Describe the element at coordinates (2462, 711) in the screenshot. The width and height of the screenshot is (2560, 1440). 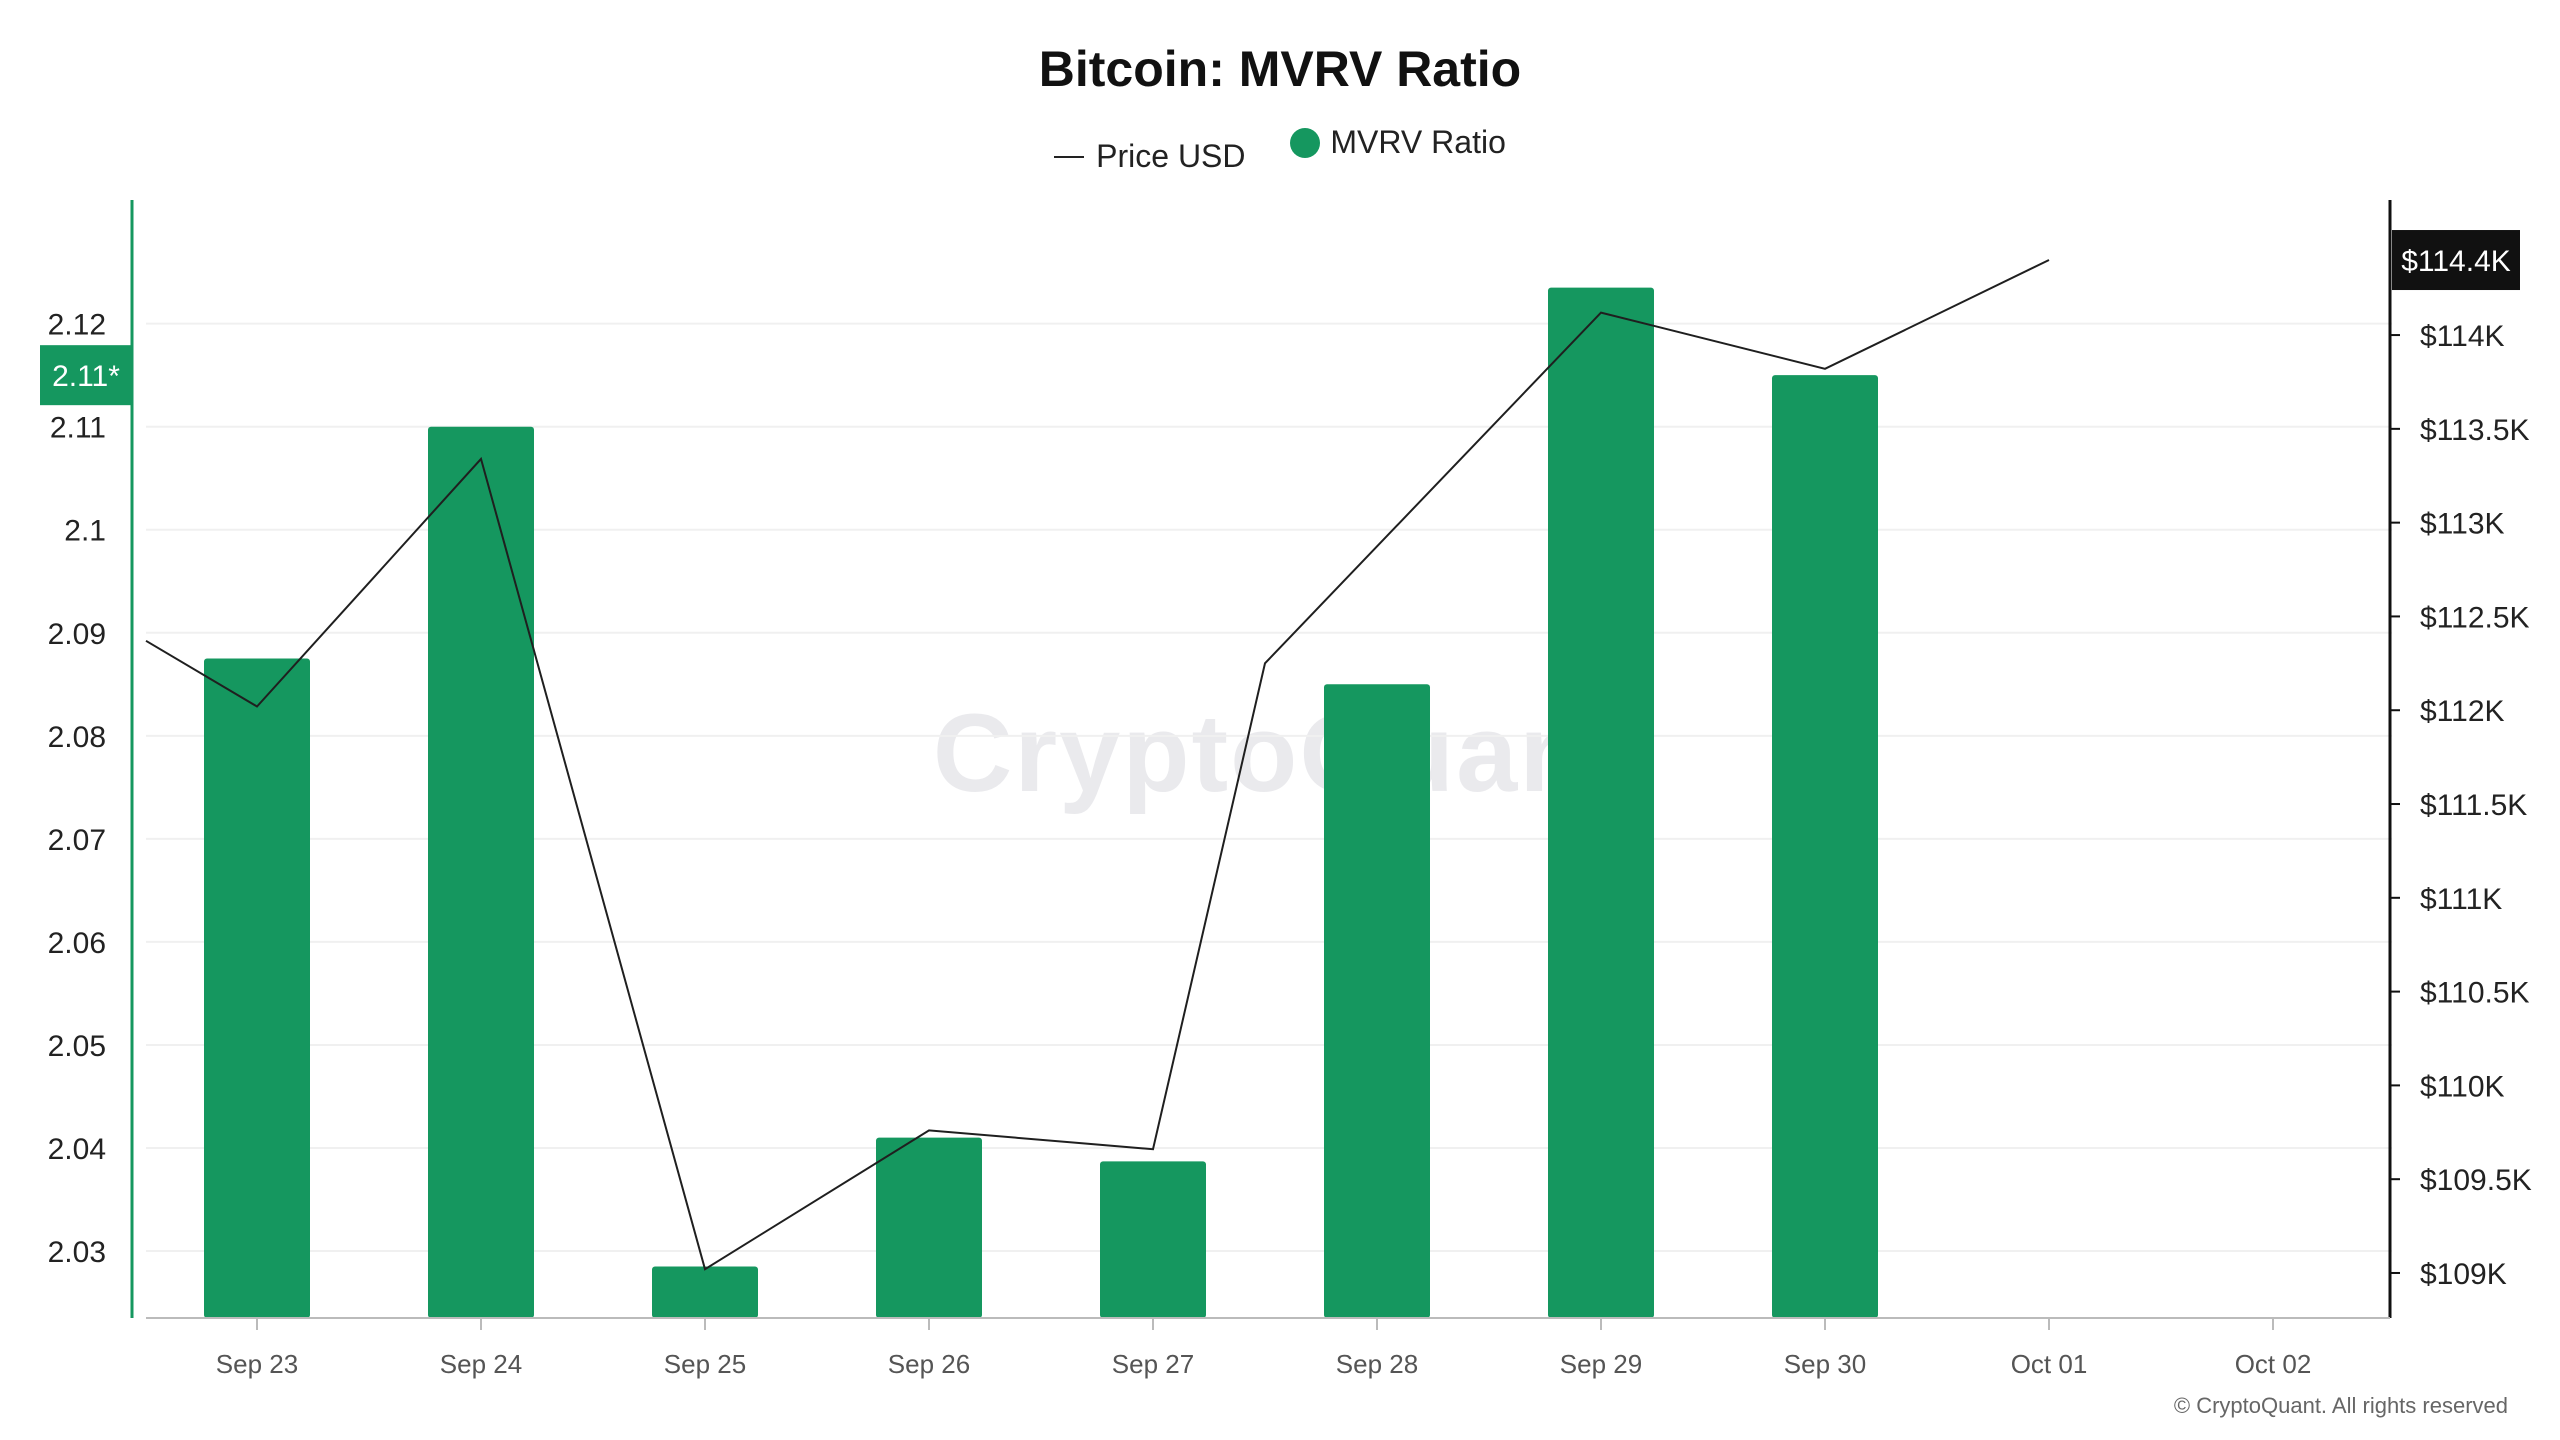
I see `right-tick-label: $112K` at that location.